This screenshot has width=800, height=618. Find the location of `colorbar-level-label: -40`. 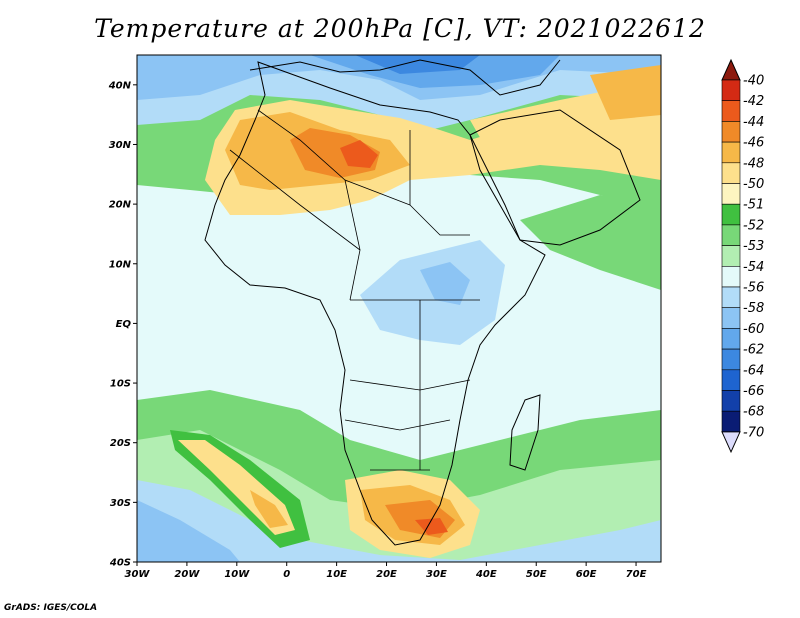

colorbar-level-label: -40 is located at coordinates (753, 81).